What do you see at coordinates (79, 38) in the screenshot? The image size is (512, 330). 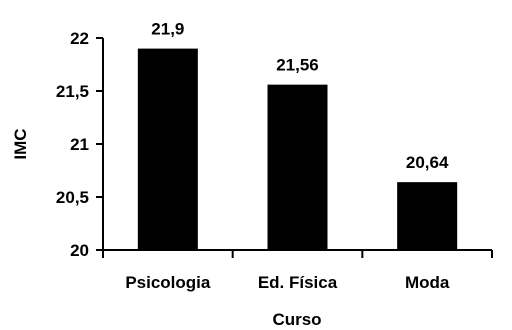 I see `y-tick-label: 22` at bounding box center [79, 38].